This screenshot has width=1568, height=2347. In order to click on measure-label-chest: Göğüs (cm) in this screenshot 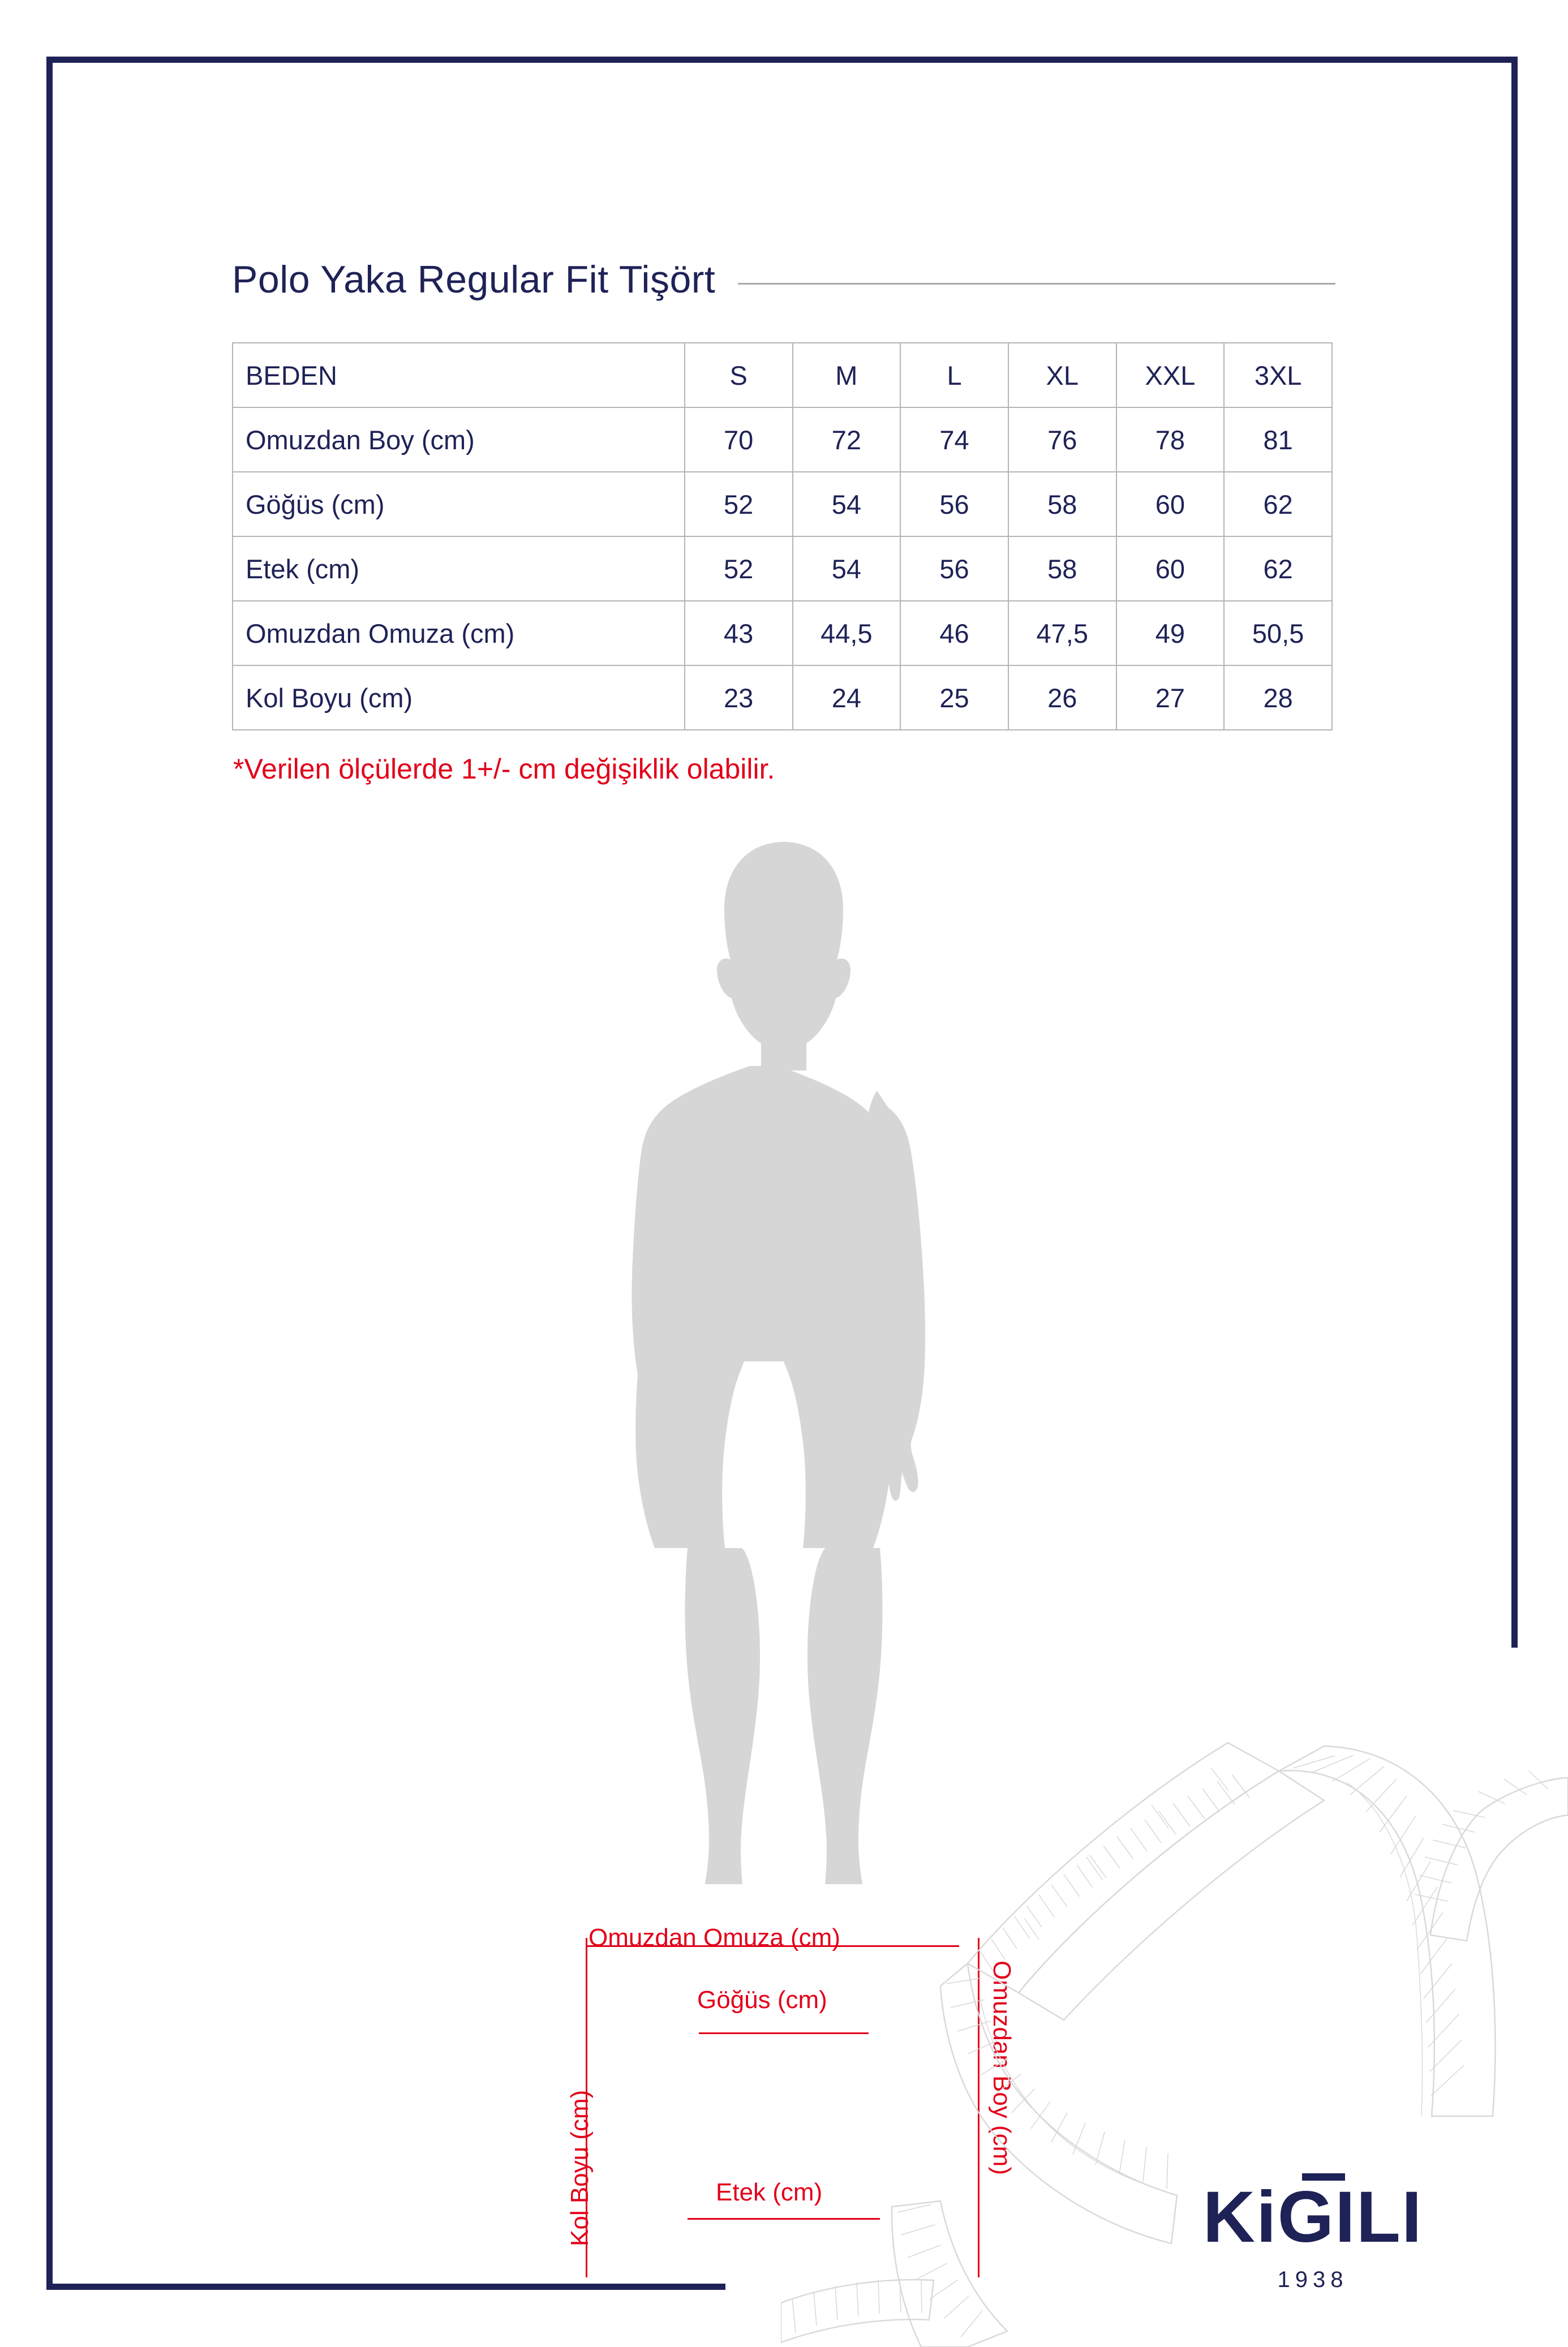, I will do `click(762, 2000)`.